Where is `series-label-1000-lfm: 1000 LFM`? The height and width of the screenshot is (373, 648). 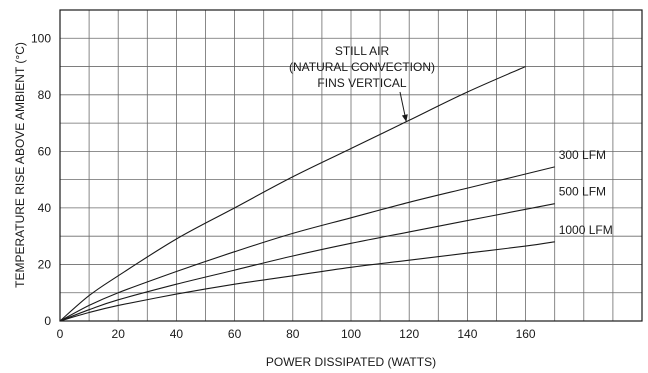 series-label-1000-lfm: 1000 LFM is located at coordinates (586, 230).